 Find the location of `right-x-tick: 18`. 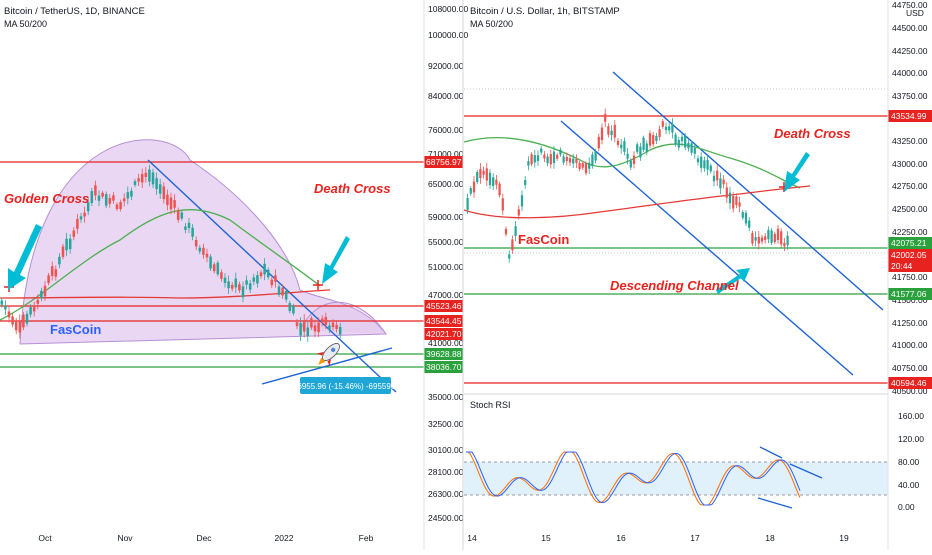

right-x-tick: 18 is located at coordinates (770, 538).